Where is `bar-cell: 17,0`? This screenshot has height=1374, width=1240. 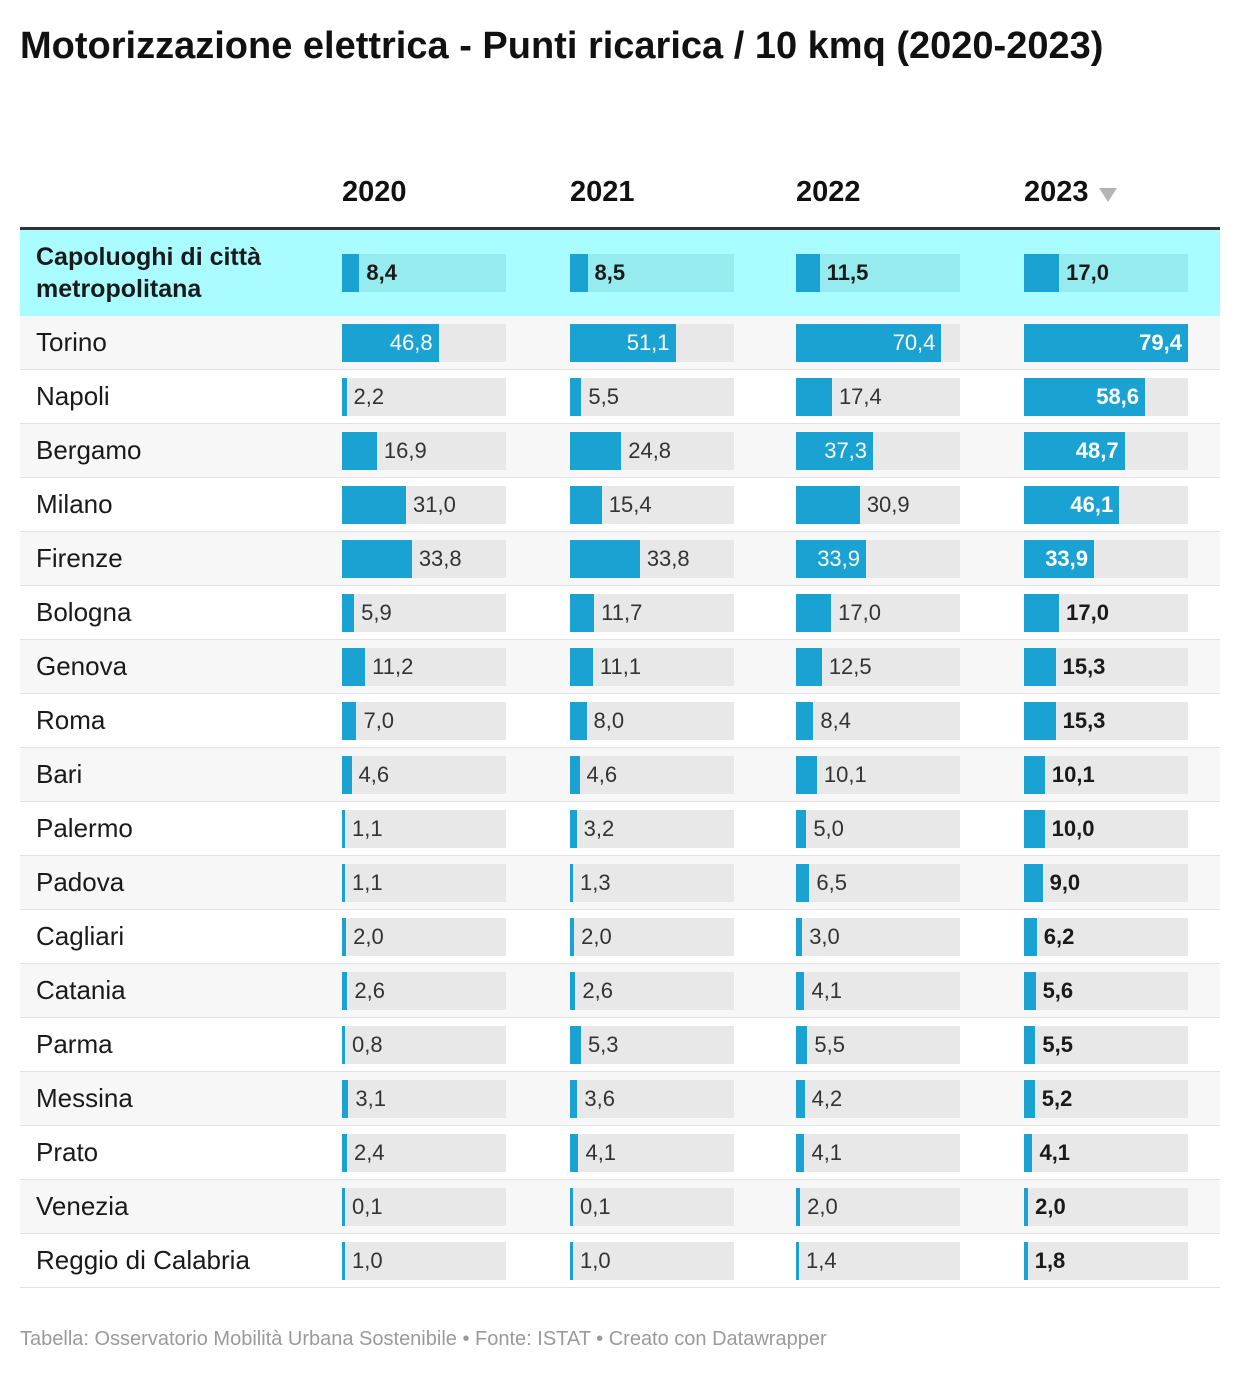
bar-cell: 17,0 is located at coordinates (1106, 613).